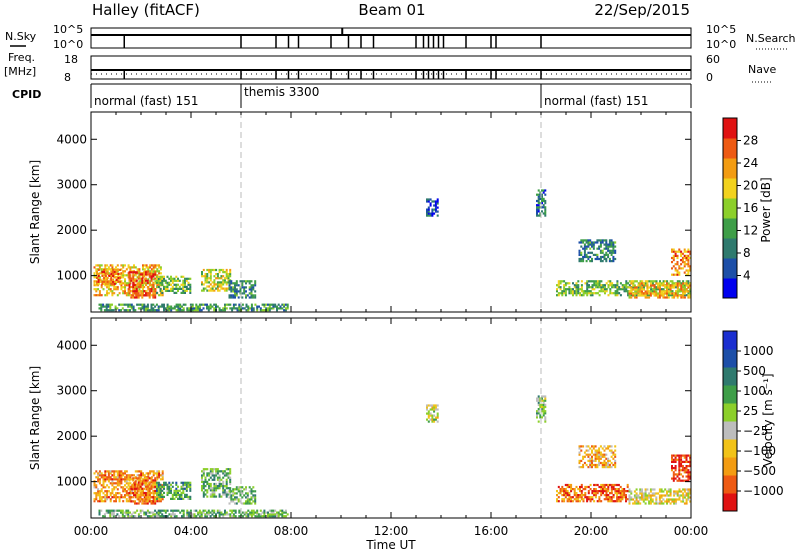 The image size is (800, 558). Describe the element at coordinates (766, 209) in the screenshot. I see `power-colorbar-title: Power [dB]` at that location.